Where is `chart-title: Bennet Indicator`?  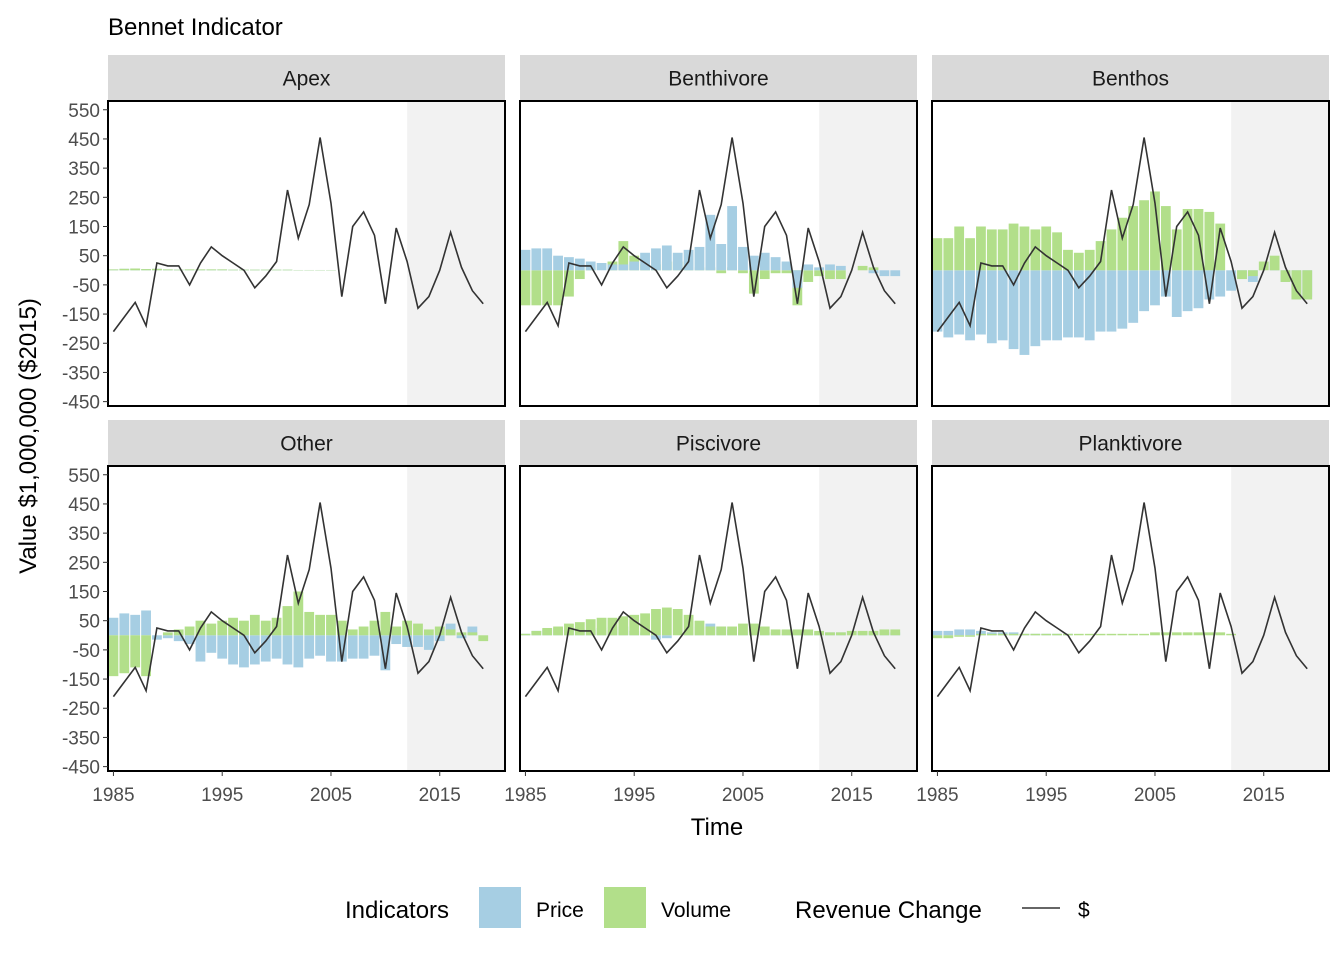 chart-title: Bennet Indicator is located at coordinates (195, 27).